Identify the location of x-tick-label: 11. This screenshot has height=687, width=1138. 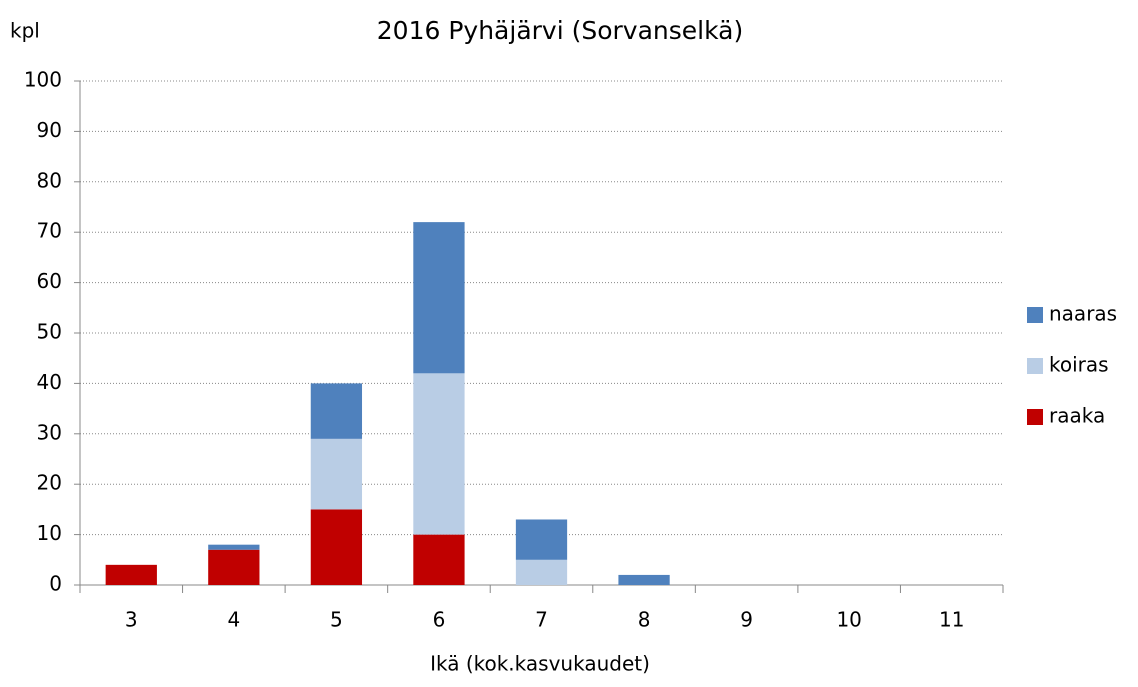
(951, 620).